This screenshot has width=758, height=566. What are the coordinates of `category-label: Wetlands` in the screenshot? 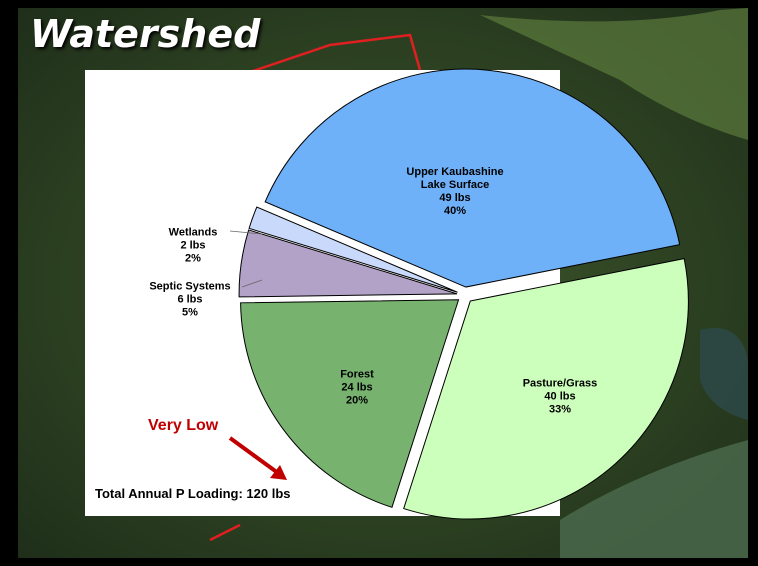 It's located at (193, 232).